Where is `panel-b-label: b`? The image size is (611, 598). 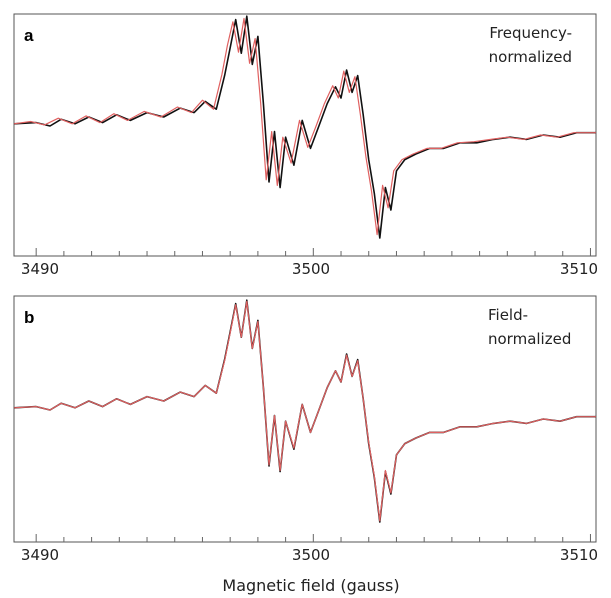 panel-b-label: b is located at coordinates (29, 317).